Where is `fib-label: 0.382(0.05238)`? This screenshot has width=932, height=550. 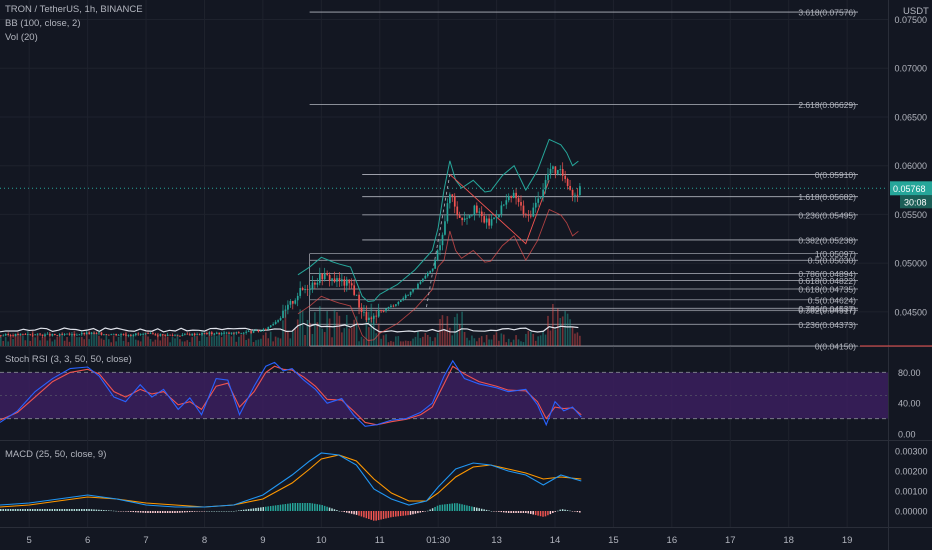
fib-label: 0.382(0.05238) is located at coordinates (827, 240).